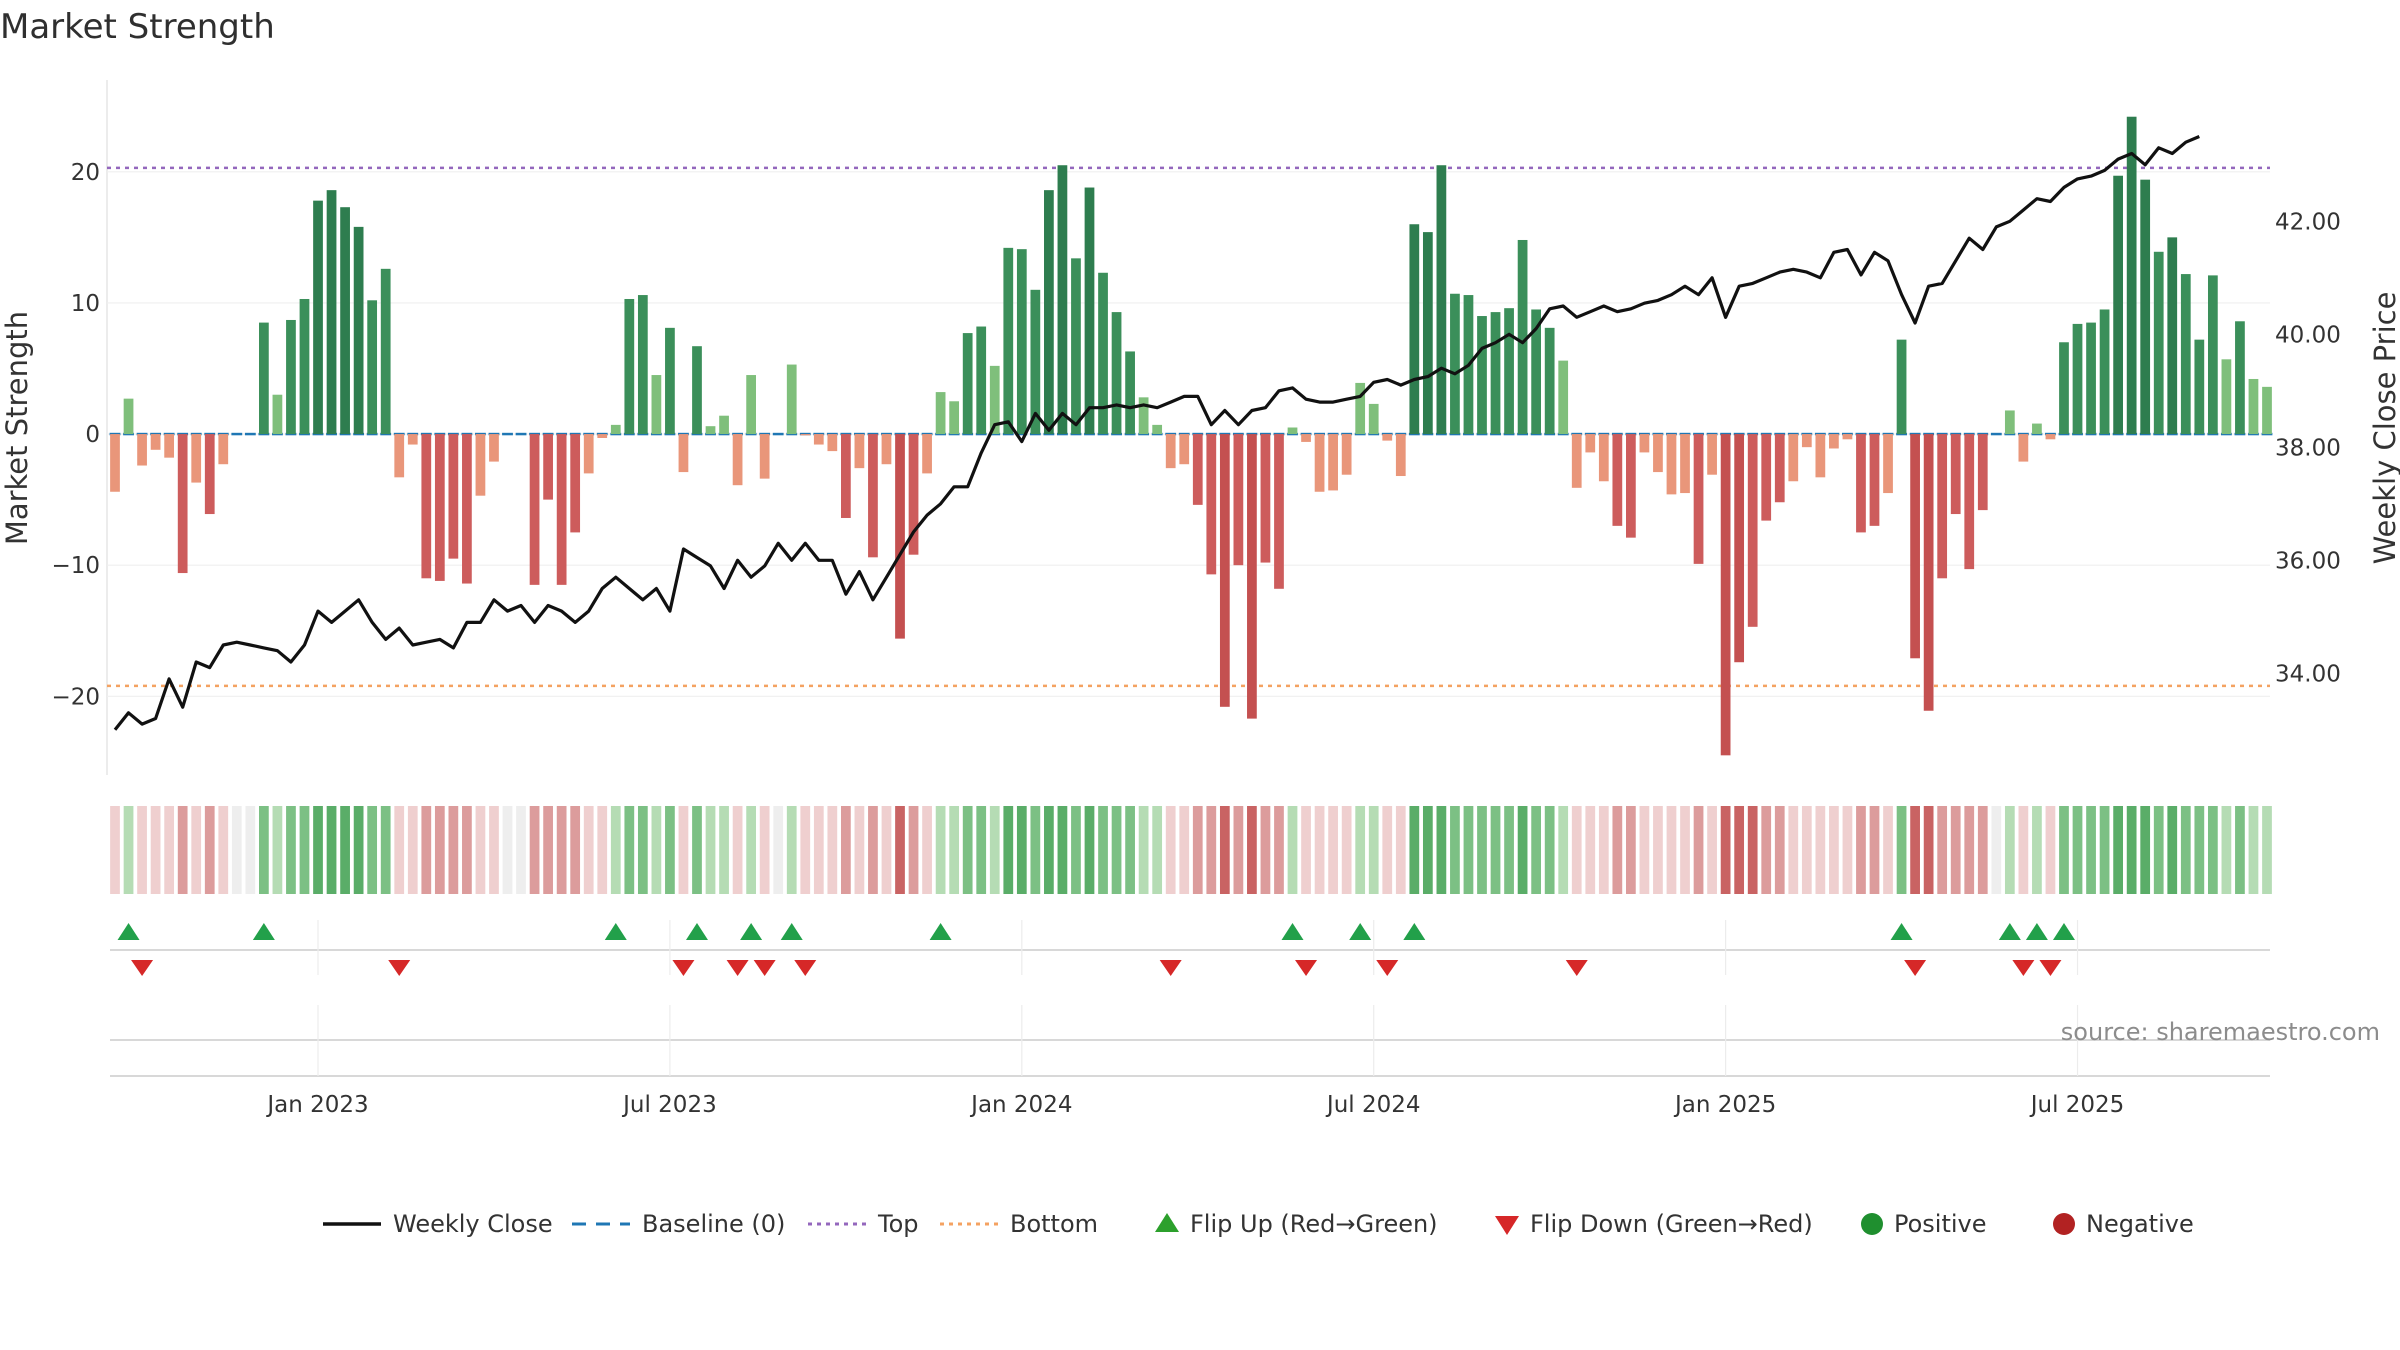 Image resolution: width=2400 pixels, height=1350 pixels. I want to click on legend-label-6: Positive, so click(1940, 1224).